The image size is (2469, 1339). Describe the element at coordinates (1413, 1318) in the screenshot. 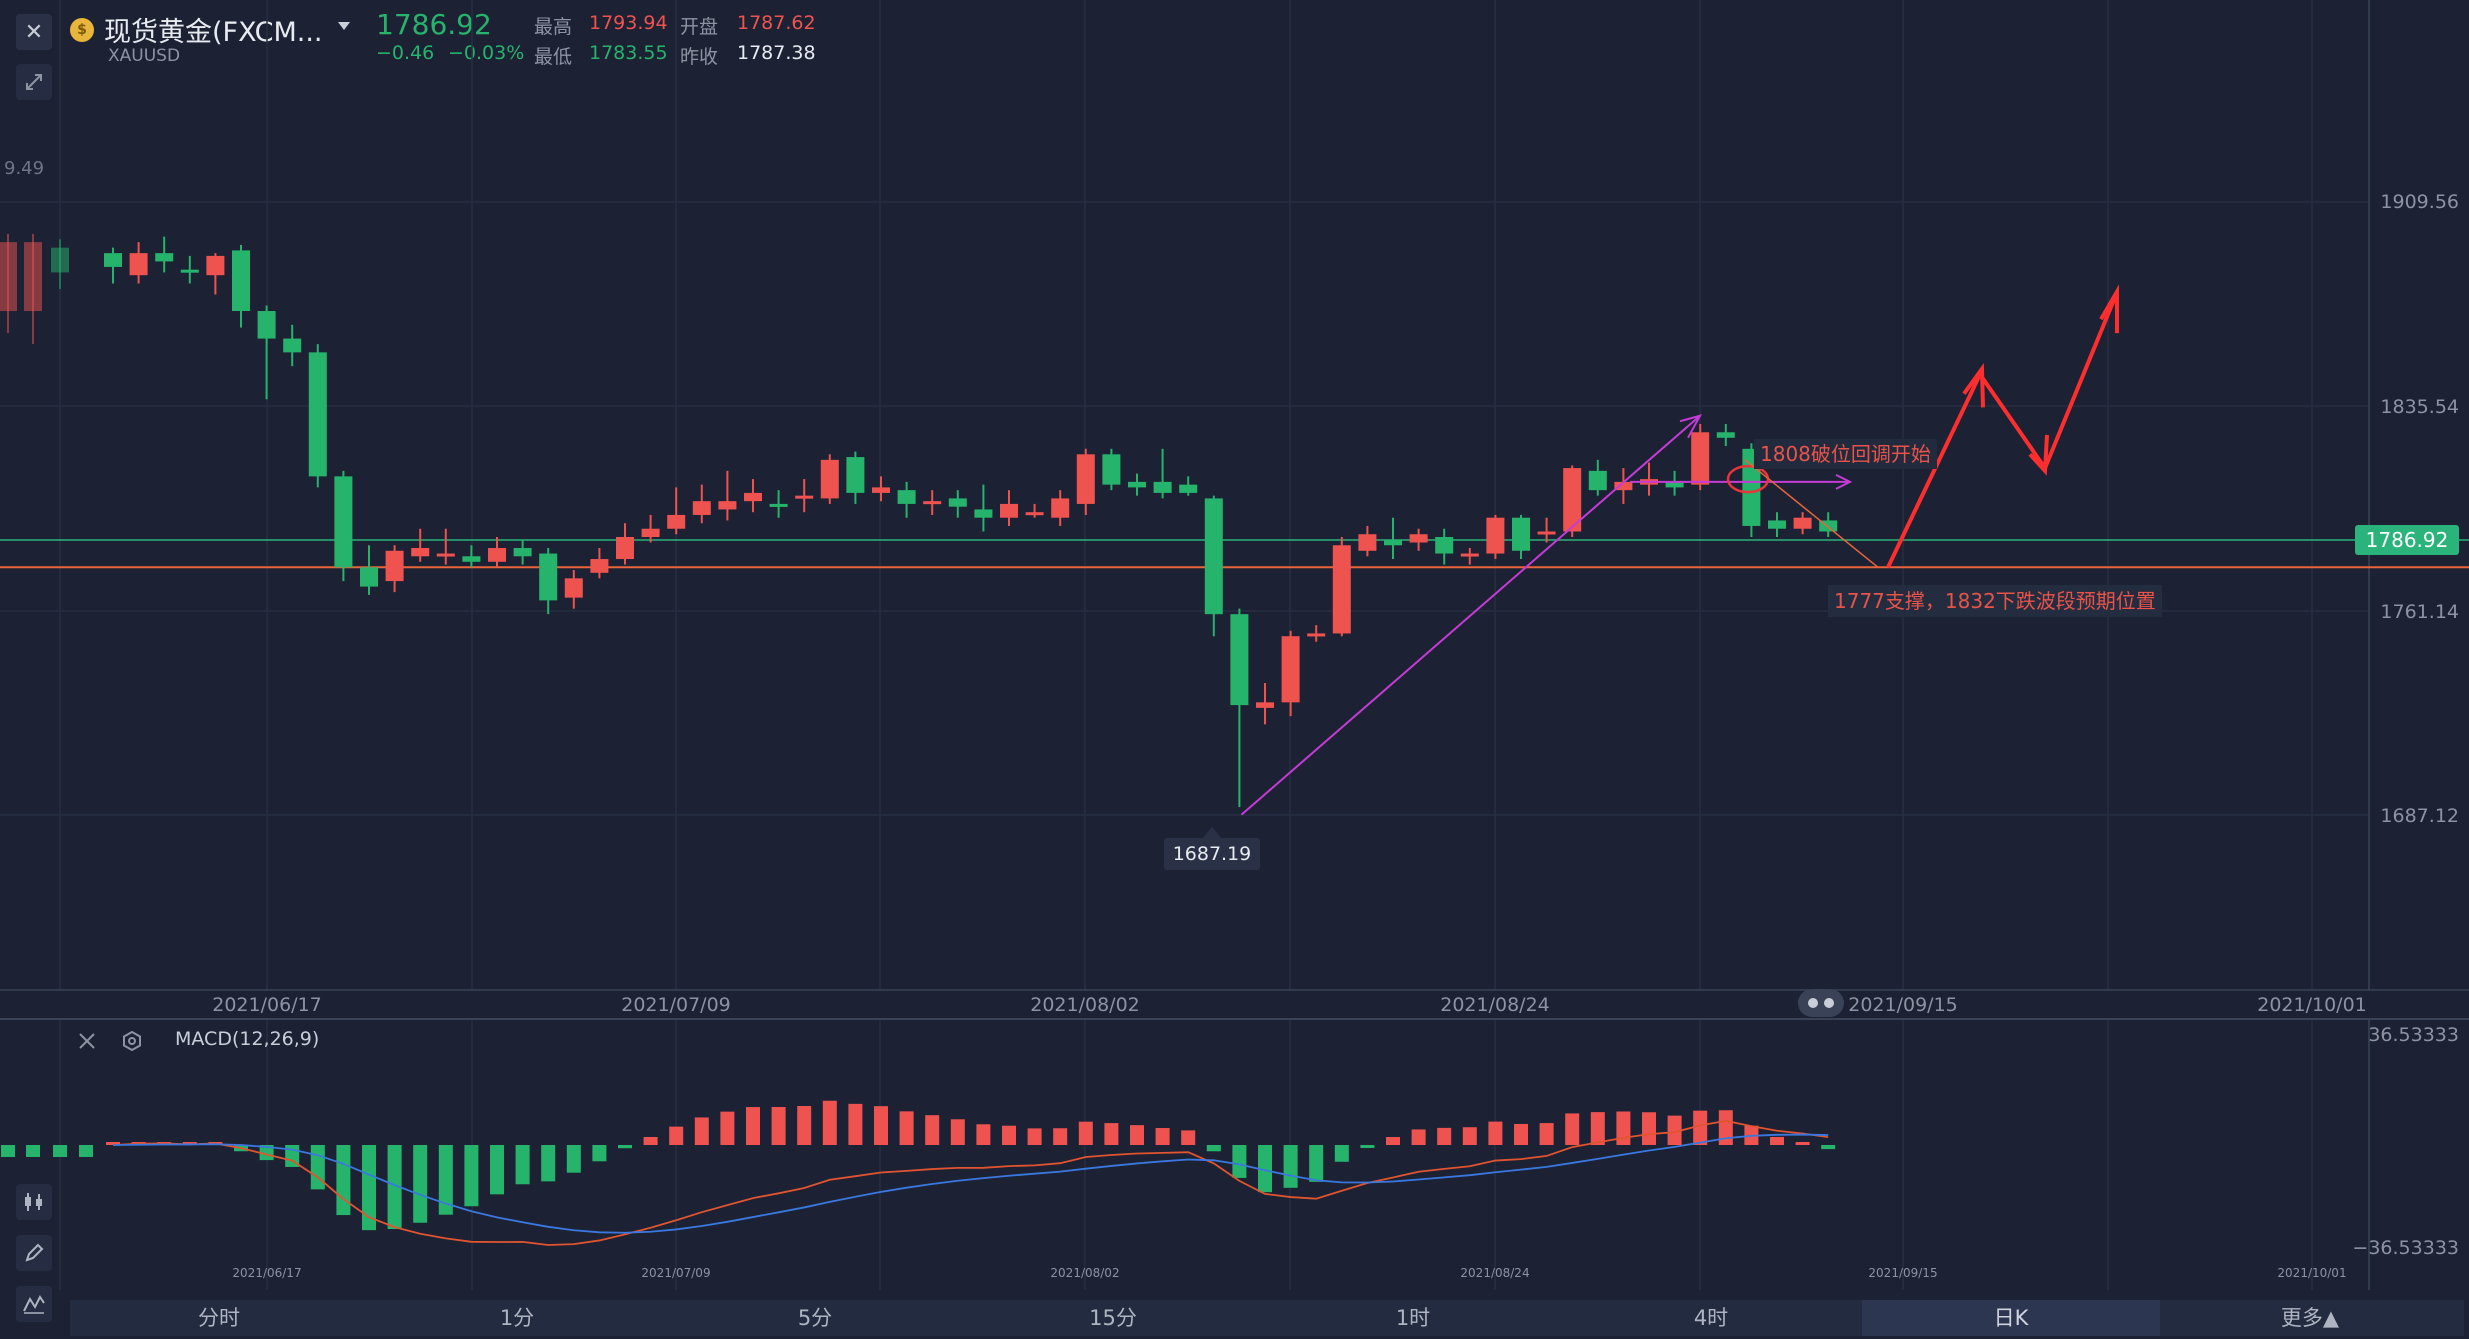

I see `tab-1hour: 1时` at that location.